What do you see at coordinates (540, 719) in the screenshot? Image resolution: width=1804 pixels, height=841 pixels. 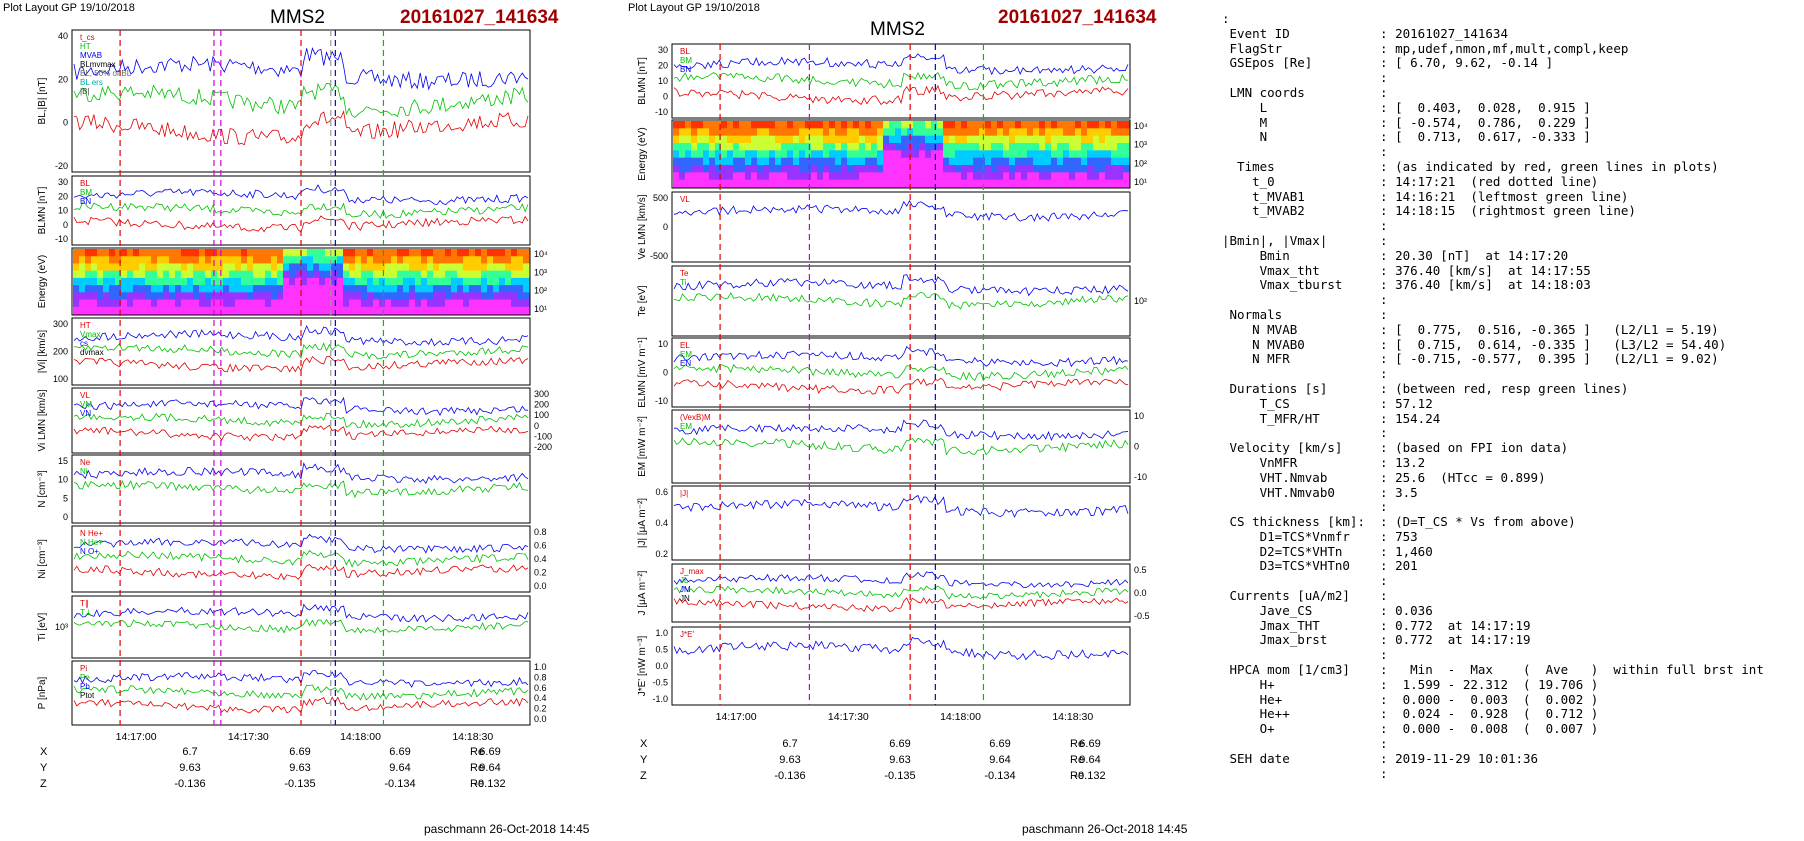 I see `tick-label: 0.0` at bounding box center [540, 719].